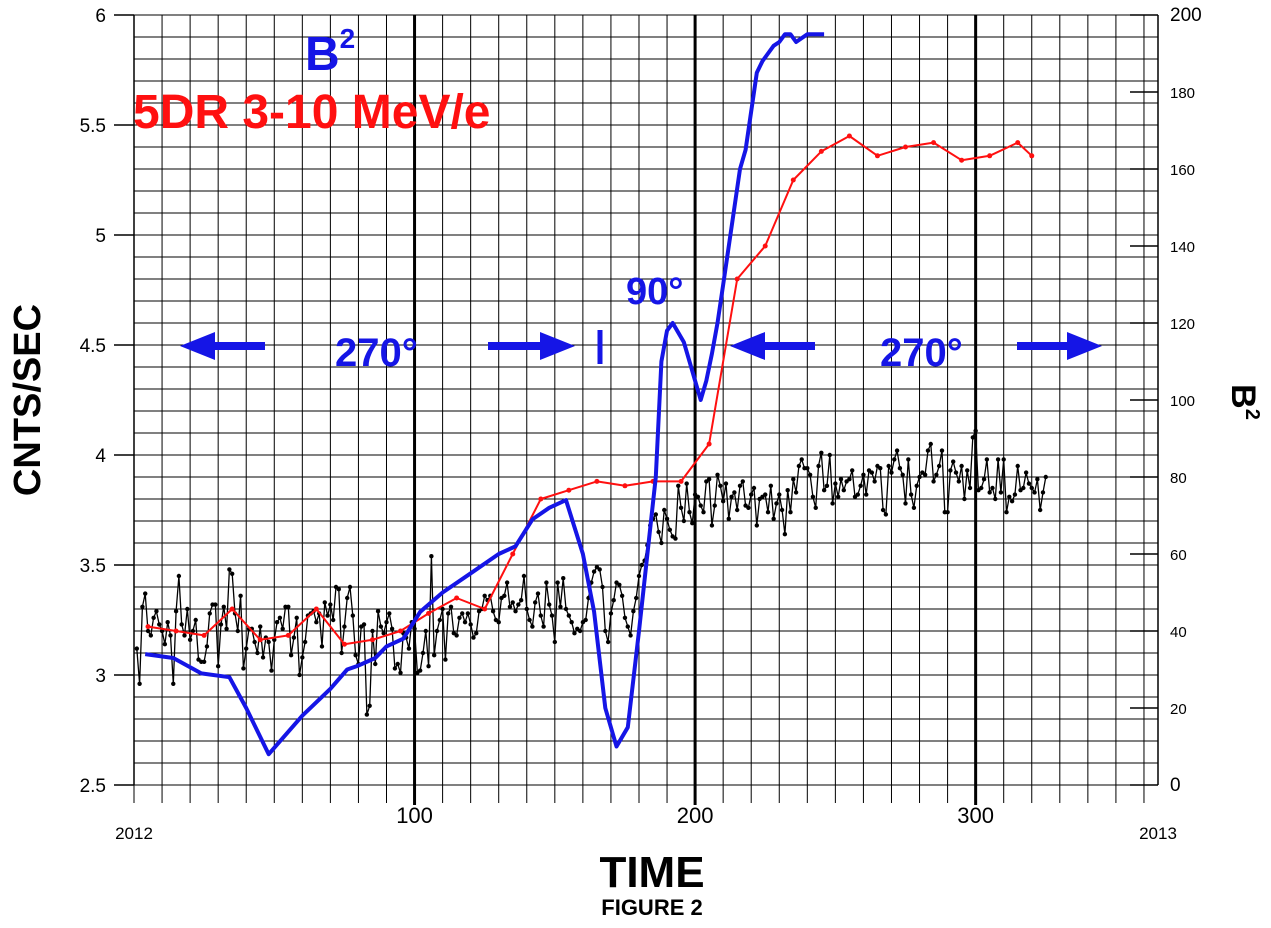 The width and height of the screenshot is (1271, 928). I want to click on y-left-tick-label: 6, so click(100, 16).